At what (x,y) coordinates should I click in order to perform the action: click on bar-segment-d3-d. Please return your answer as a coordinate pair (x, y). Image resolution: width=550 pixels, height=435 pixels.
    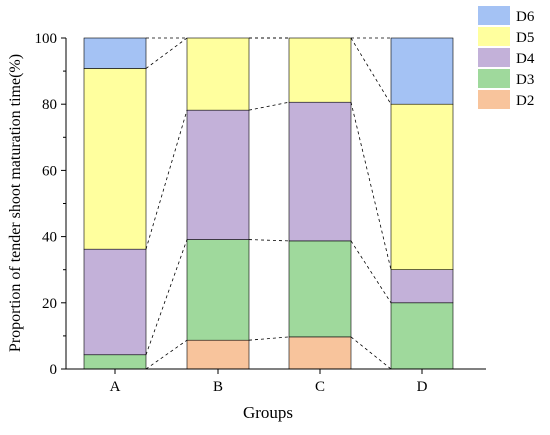
    Looking at the image, I should click on (422, 336).